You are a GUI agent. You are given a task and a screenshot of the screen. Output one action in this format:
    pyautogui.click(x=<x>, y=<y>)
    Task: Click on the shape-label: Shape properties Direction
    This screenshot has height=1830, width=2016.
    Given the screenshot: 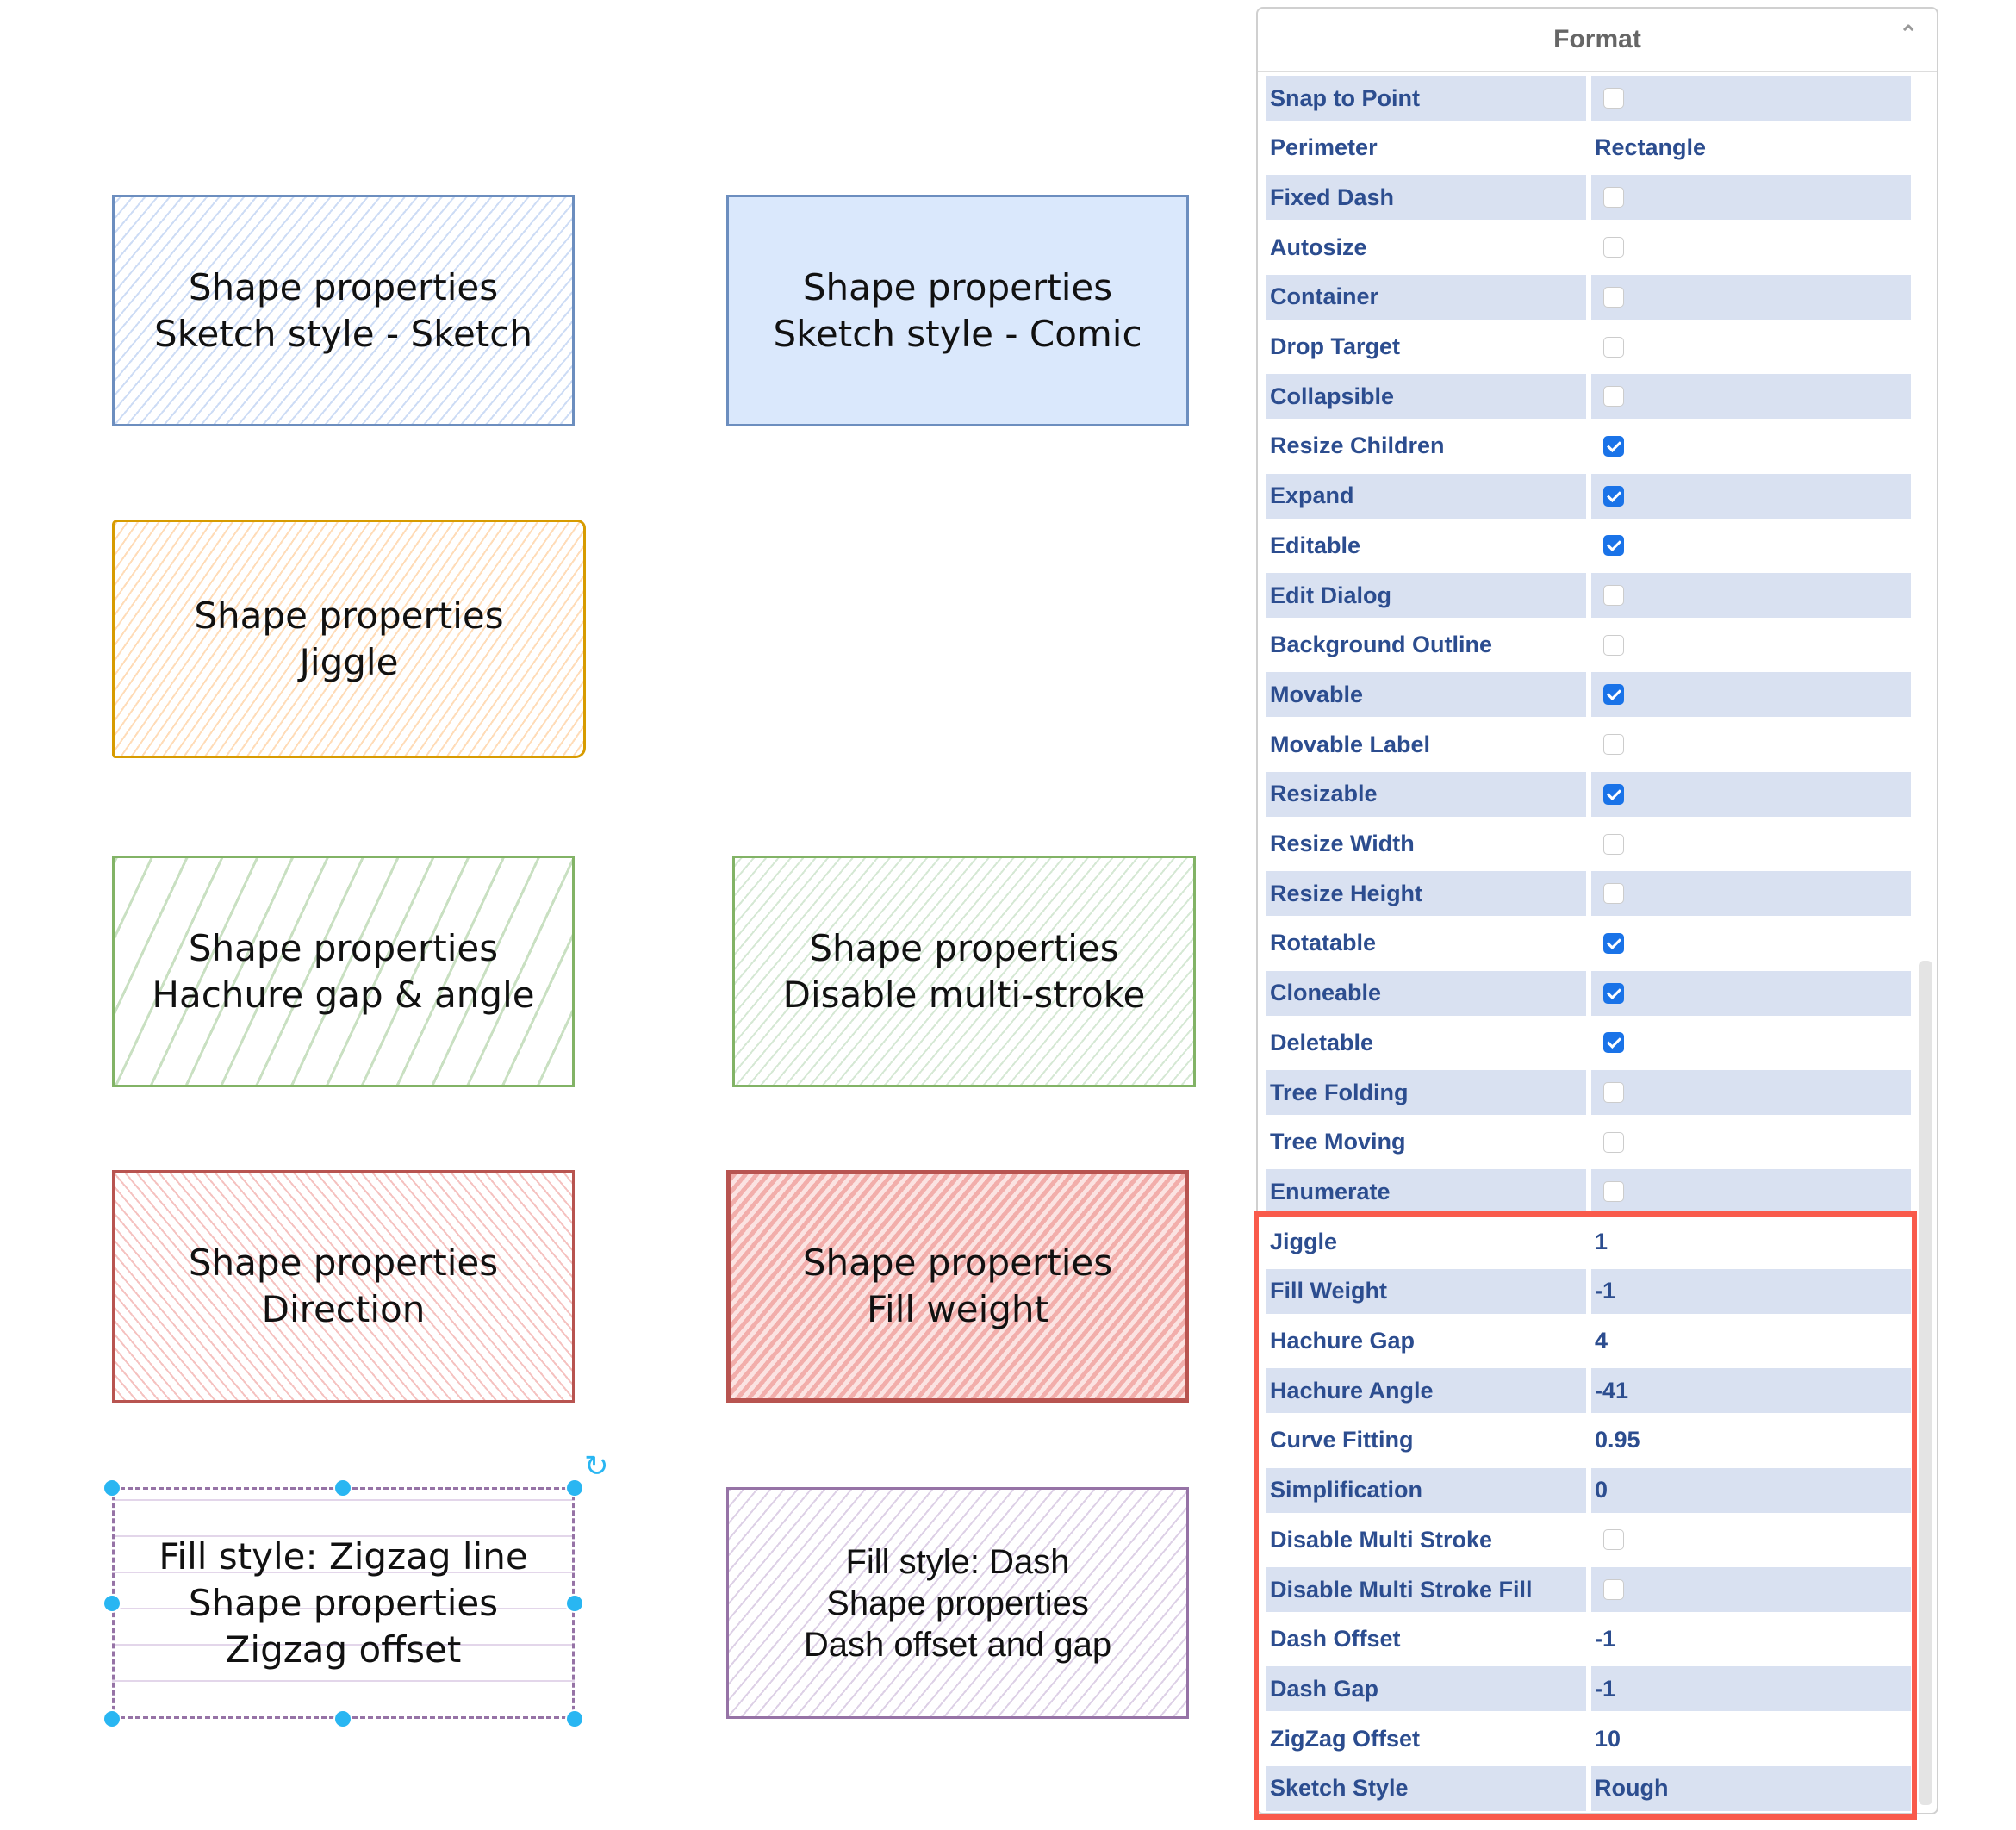 What is the action you would take?
    pyautogui.click(x=344, y=1286)
    